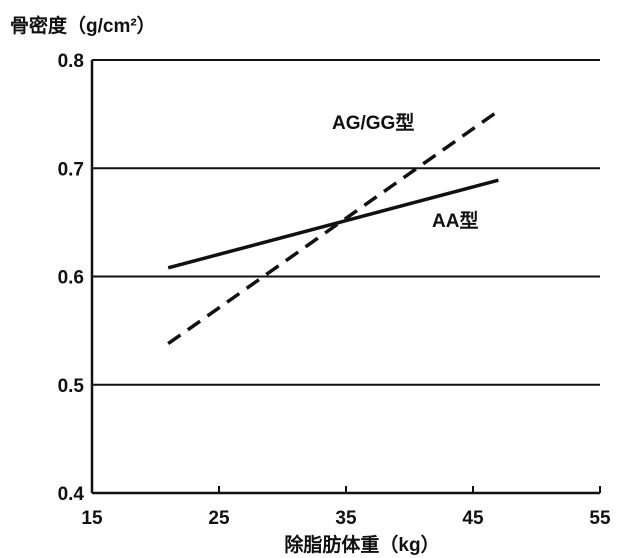 The image size is (627, 558). What do you see at coordinates (219, 518) in the screenshot?
I see `x-tick-label-1: 25` at bounding box center [219, 518].